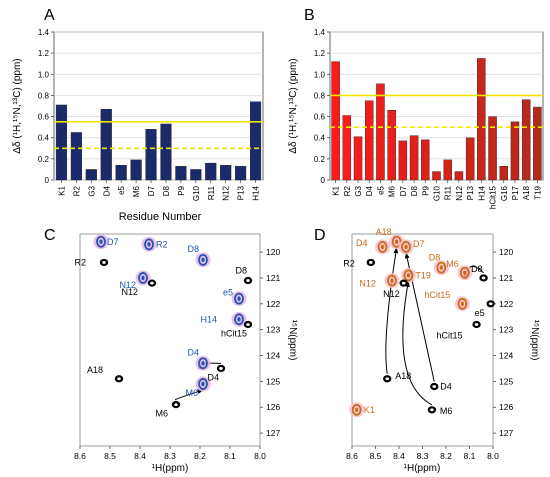 The width and height of the screenshot is (550, 477). What do you see at coordinates (336, 190) in the screenshot?
I see `x-tick-label: K1` at bounding box center [336, 190].